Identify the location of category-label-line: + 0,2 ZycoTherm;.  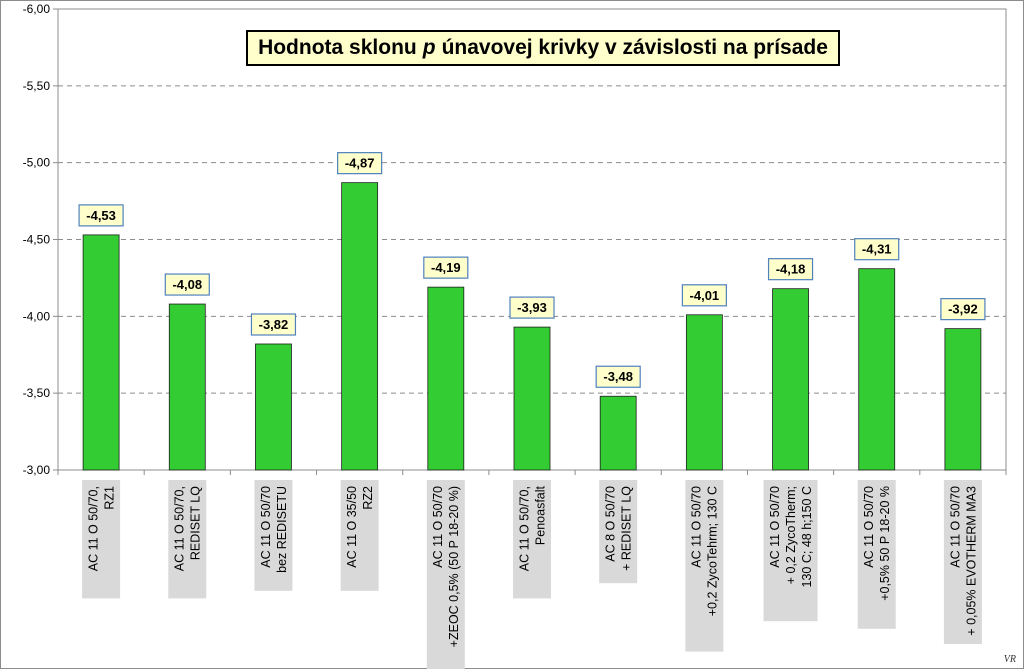
(791, 535).